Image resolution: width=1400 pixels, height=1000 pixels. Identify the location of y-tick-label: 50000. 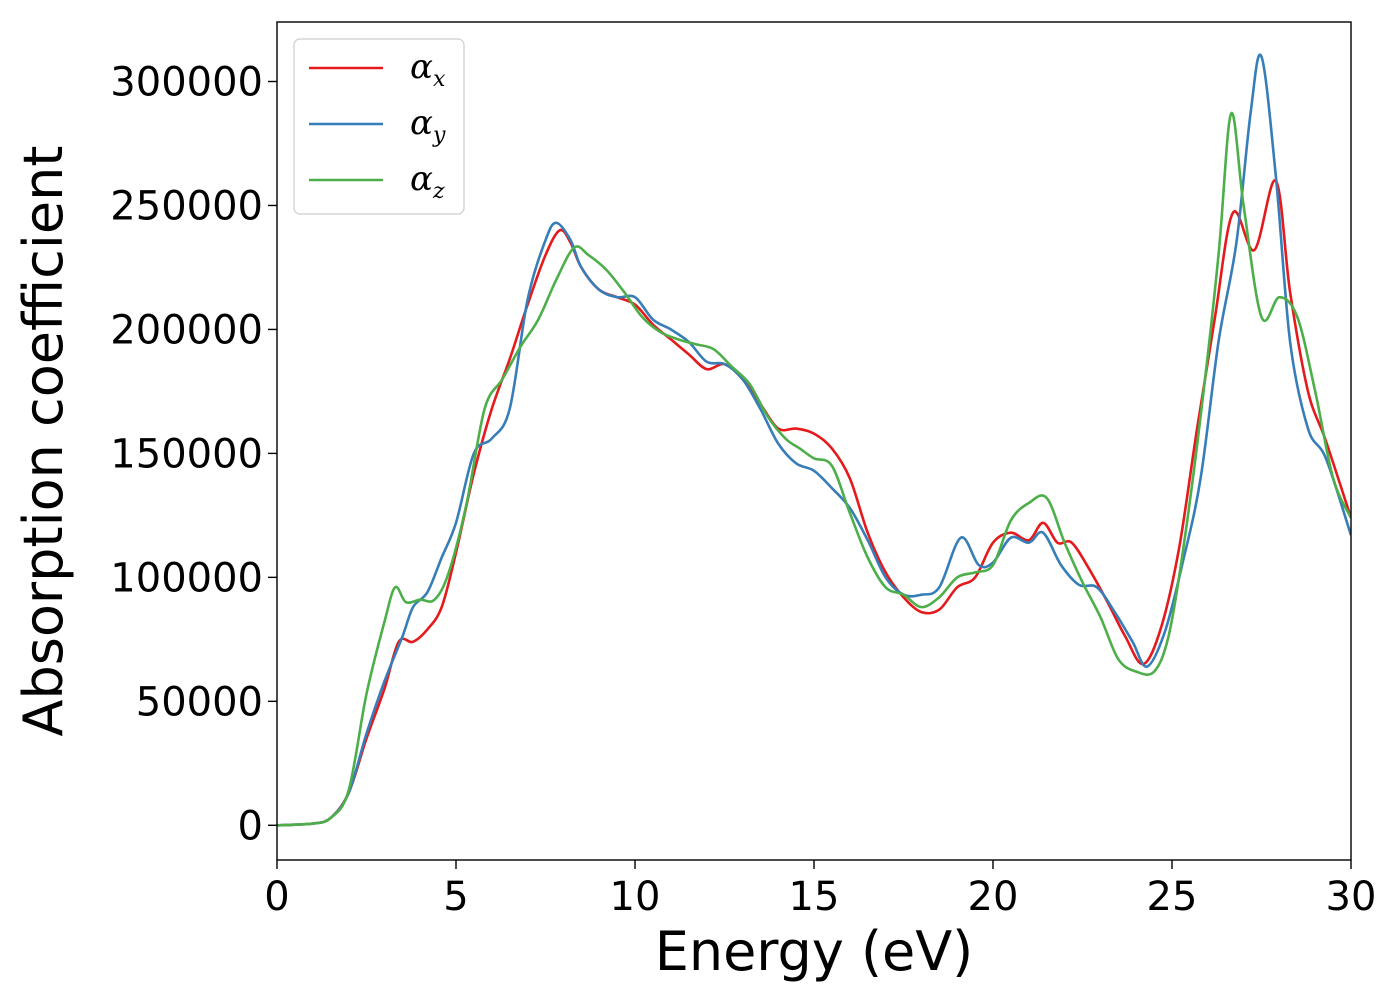
(199, 702).